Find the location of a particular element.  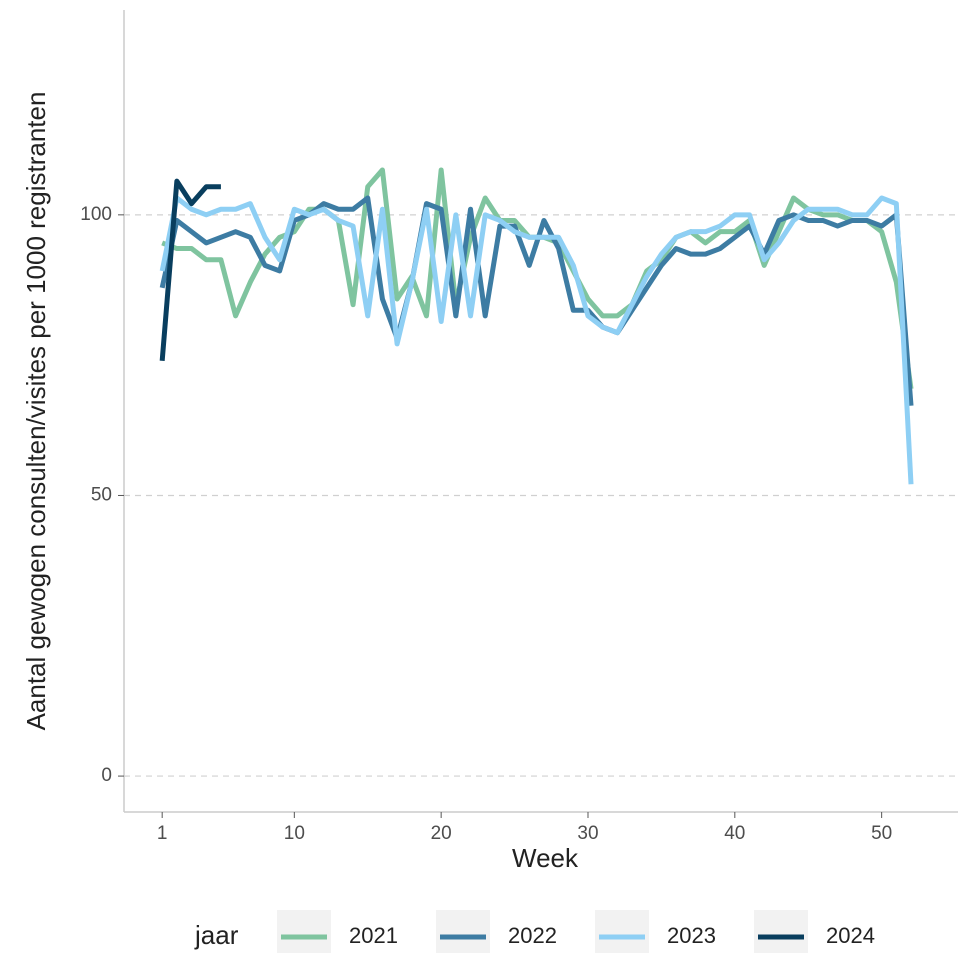

x-tick-label: 40 is located at coordinates (734, 833).